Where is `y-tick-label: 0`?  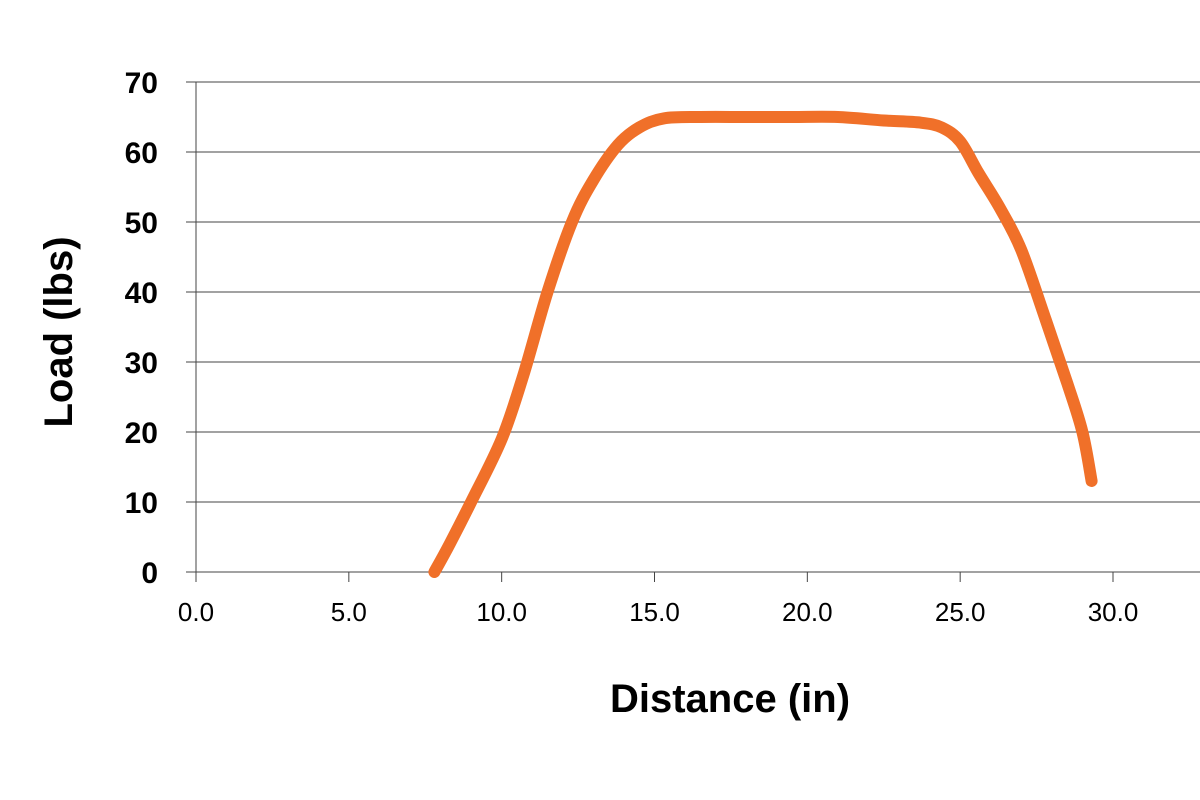 y-tick-label: 0 is located at coordinates (149, 573).